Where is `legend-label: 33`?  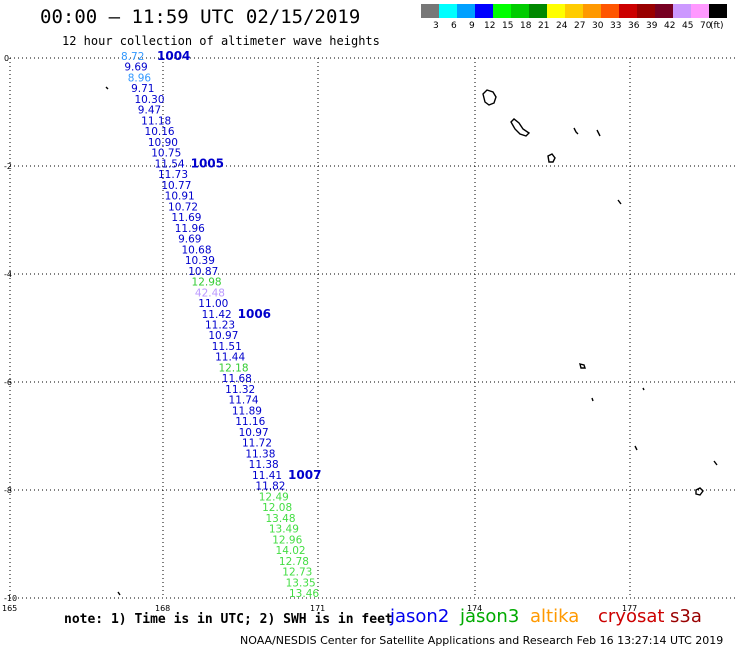 legend-label: 33 is located at coordinates (616, 26).